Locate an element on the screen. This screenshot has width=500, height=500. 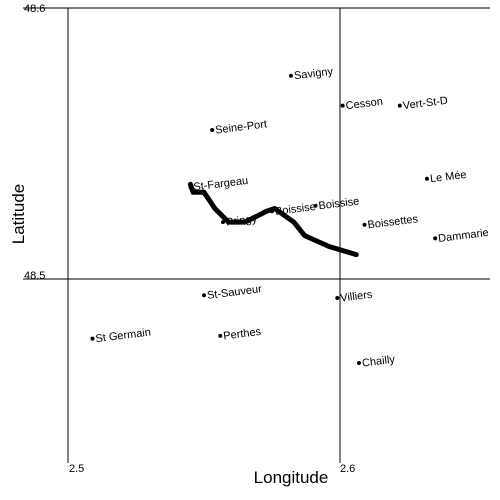
town-label: Savigny is located at coordinates (313, 74).